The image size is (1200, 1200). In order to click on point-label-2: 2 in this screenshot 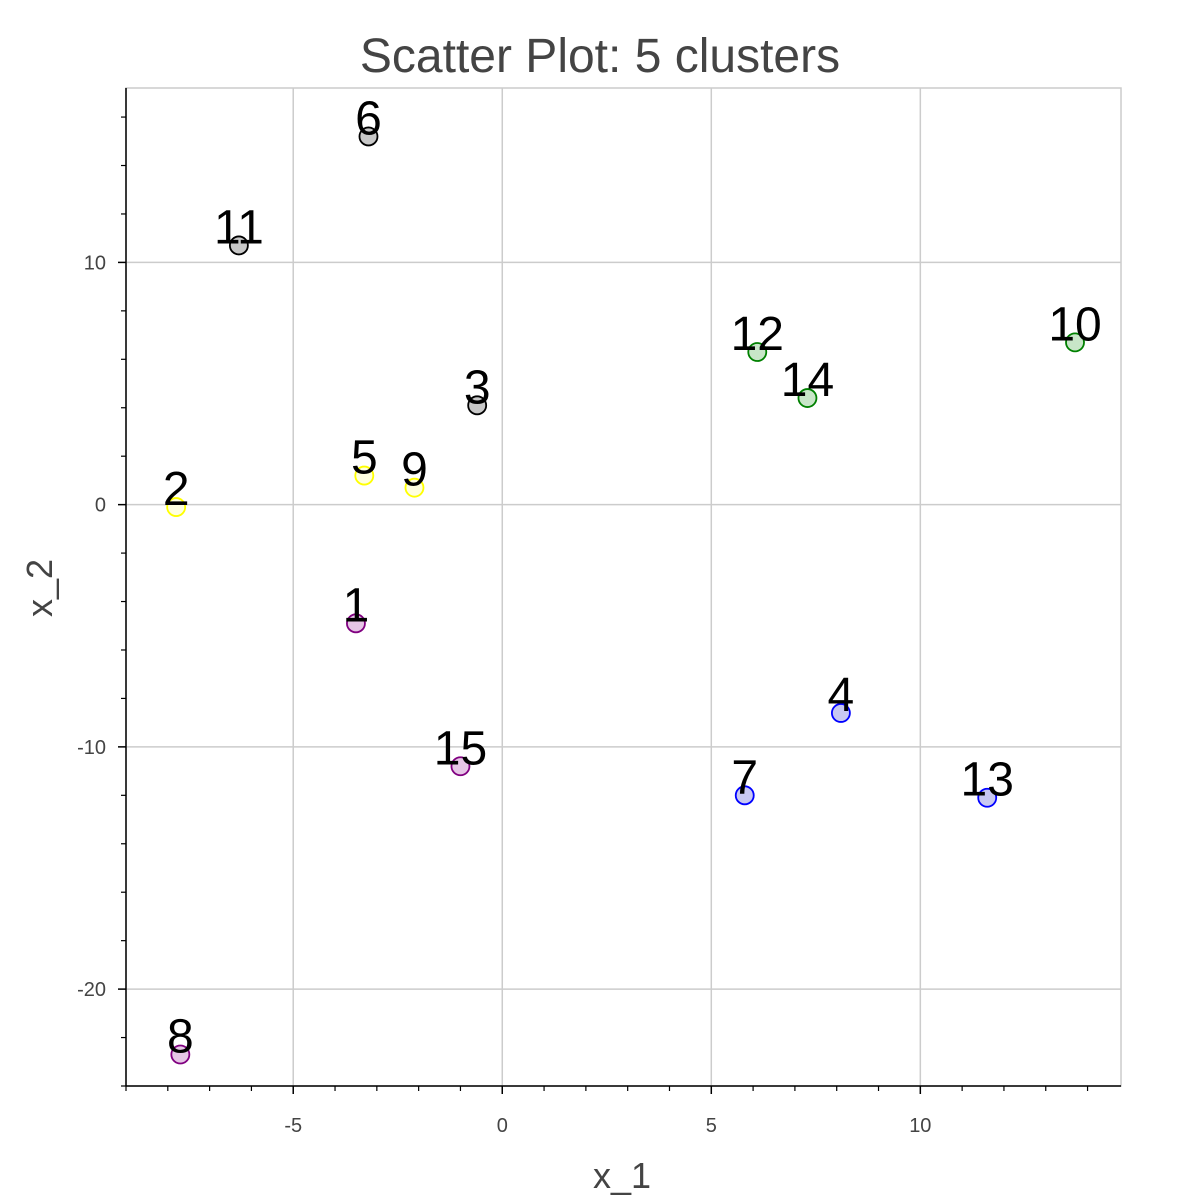, I will do `click(176, 489)`.